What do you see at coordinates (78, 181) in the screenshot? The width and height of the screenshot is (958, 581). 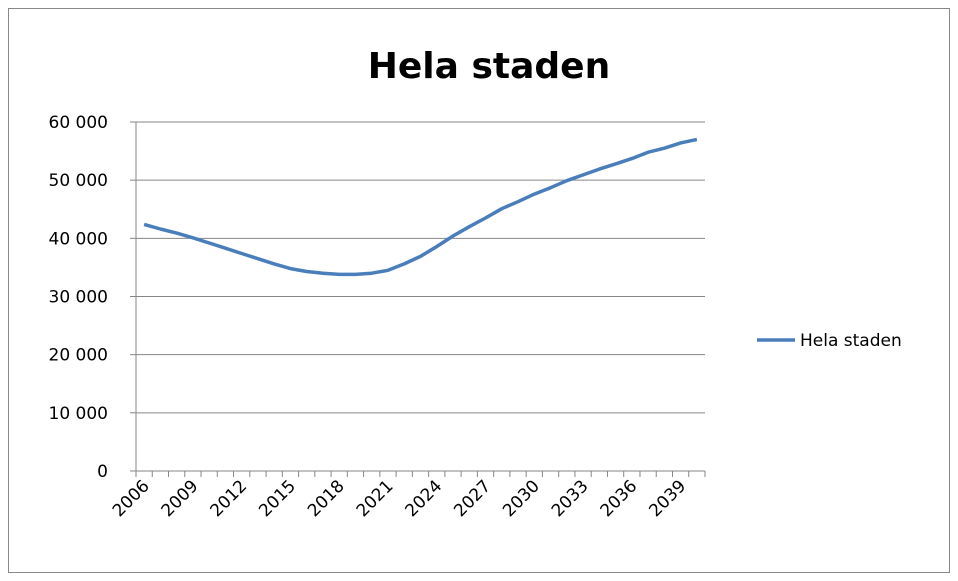 I see `y-tick-label: 50 000` at bounding box center [78, 181].